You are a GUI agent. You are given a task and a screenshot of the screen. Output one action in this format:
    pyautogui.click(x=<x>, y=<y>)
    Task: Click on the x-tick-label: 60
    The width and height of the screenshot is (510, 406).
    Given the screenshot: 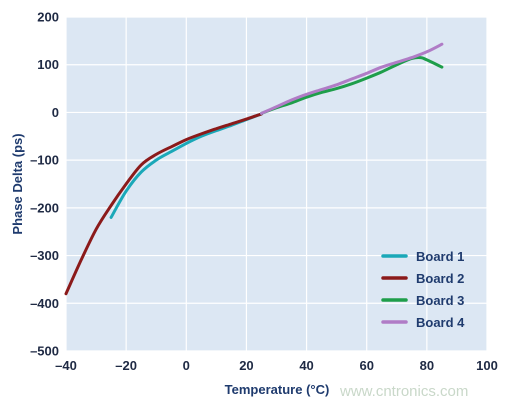 What is the action you would take?
    pyautogui.click(x=366, y=365)
    